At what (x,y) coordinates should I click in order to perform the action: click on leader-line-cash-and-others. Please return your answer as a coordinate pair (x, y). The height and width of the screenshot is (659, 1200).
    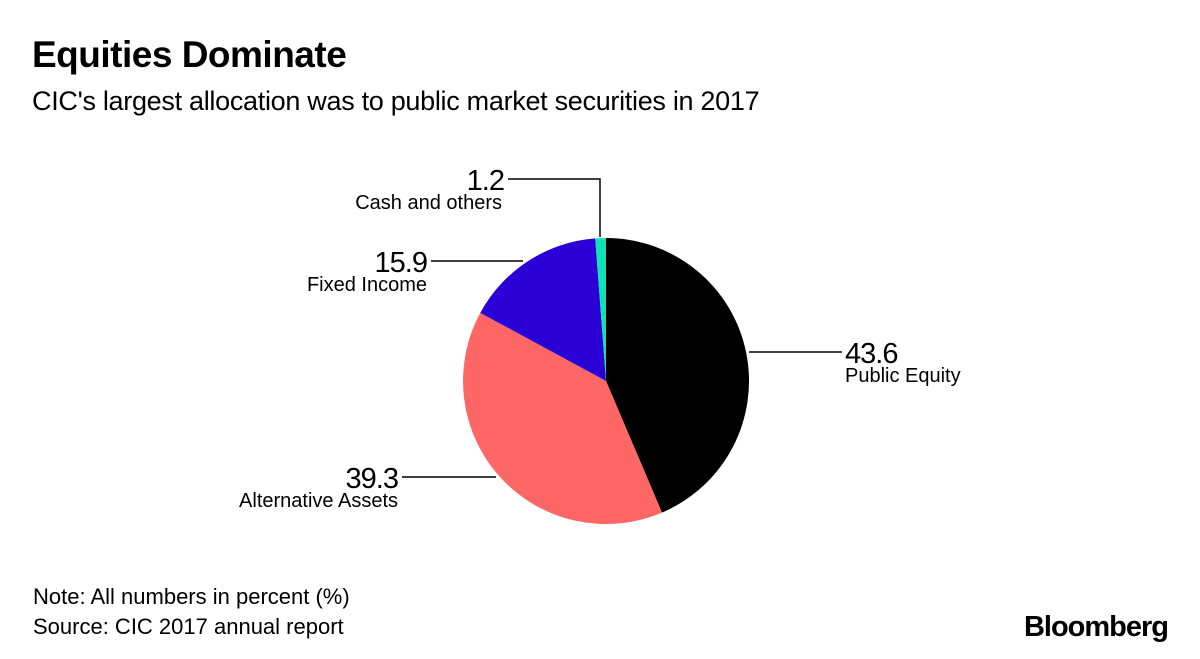
    Looking at the image, I should click on (554, 207).